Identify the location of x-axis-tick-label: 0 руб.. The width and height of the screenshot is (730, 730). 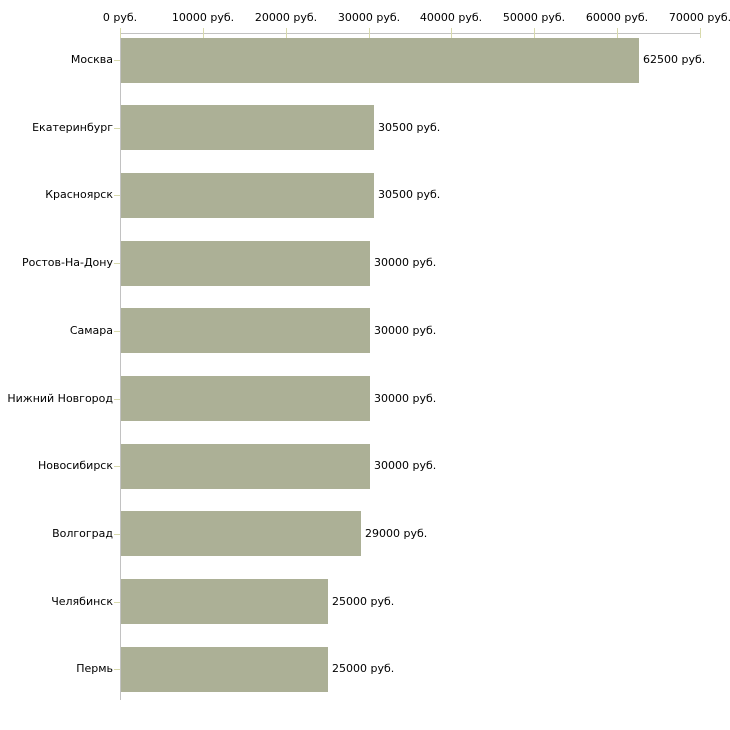
(120, 17).